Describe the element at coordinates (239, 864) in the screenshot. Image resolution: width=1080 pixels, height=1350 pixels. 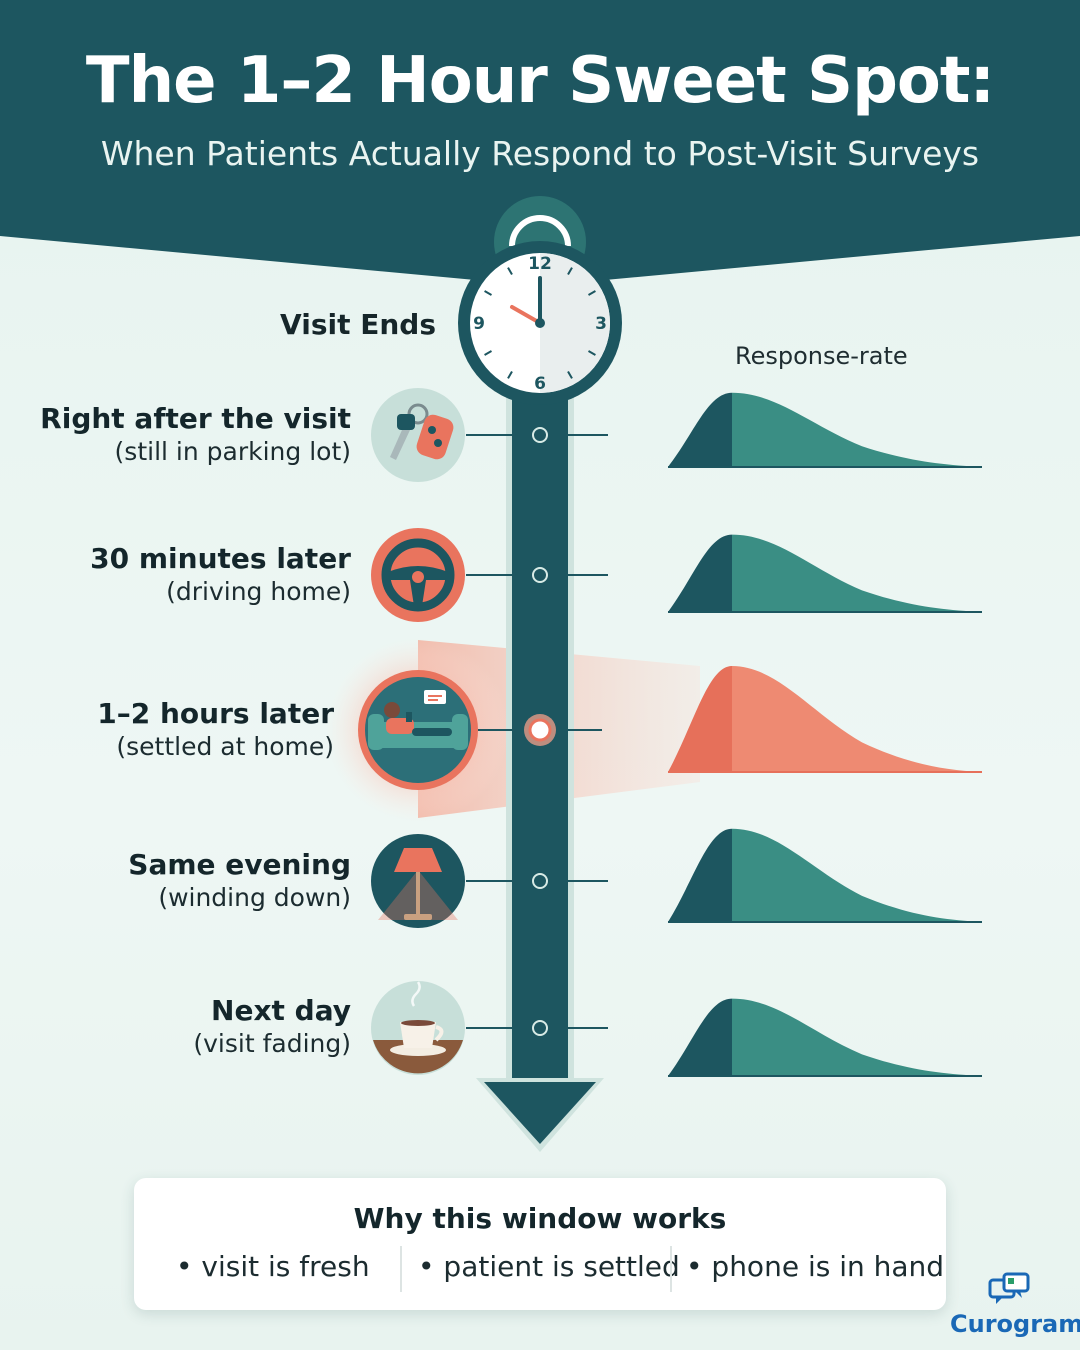
I see `stage-title: Same evening` at that location.